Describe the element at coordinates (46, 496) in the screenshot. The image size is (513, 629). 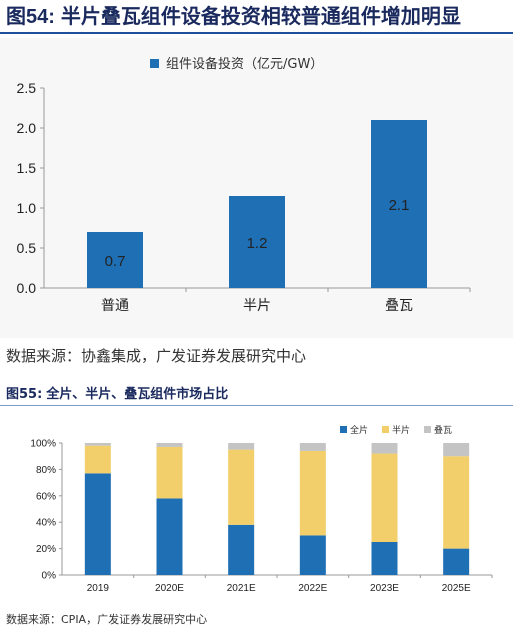
I see `chart-2-y-tick-label: 60%` at that location.